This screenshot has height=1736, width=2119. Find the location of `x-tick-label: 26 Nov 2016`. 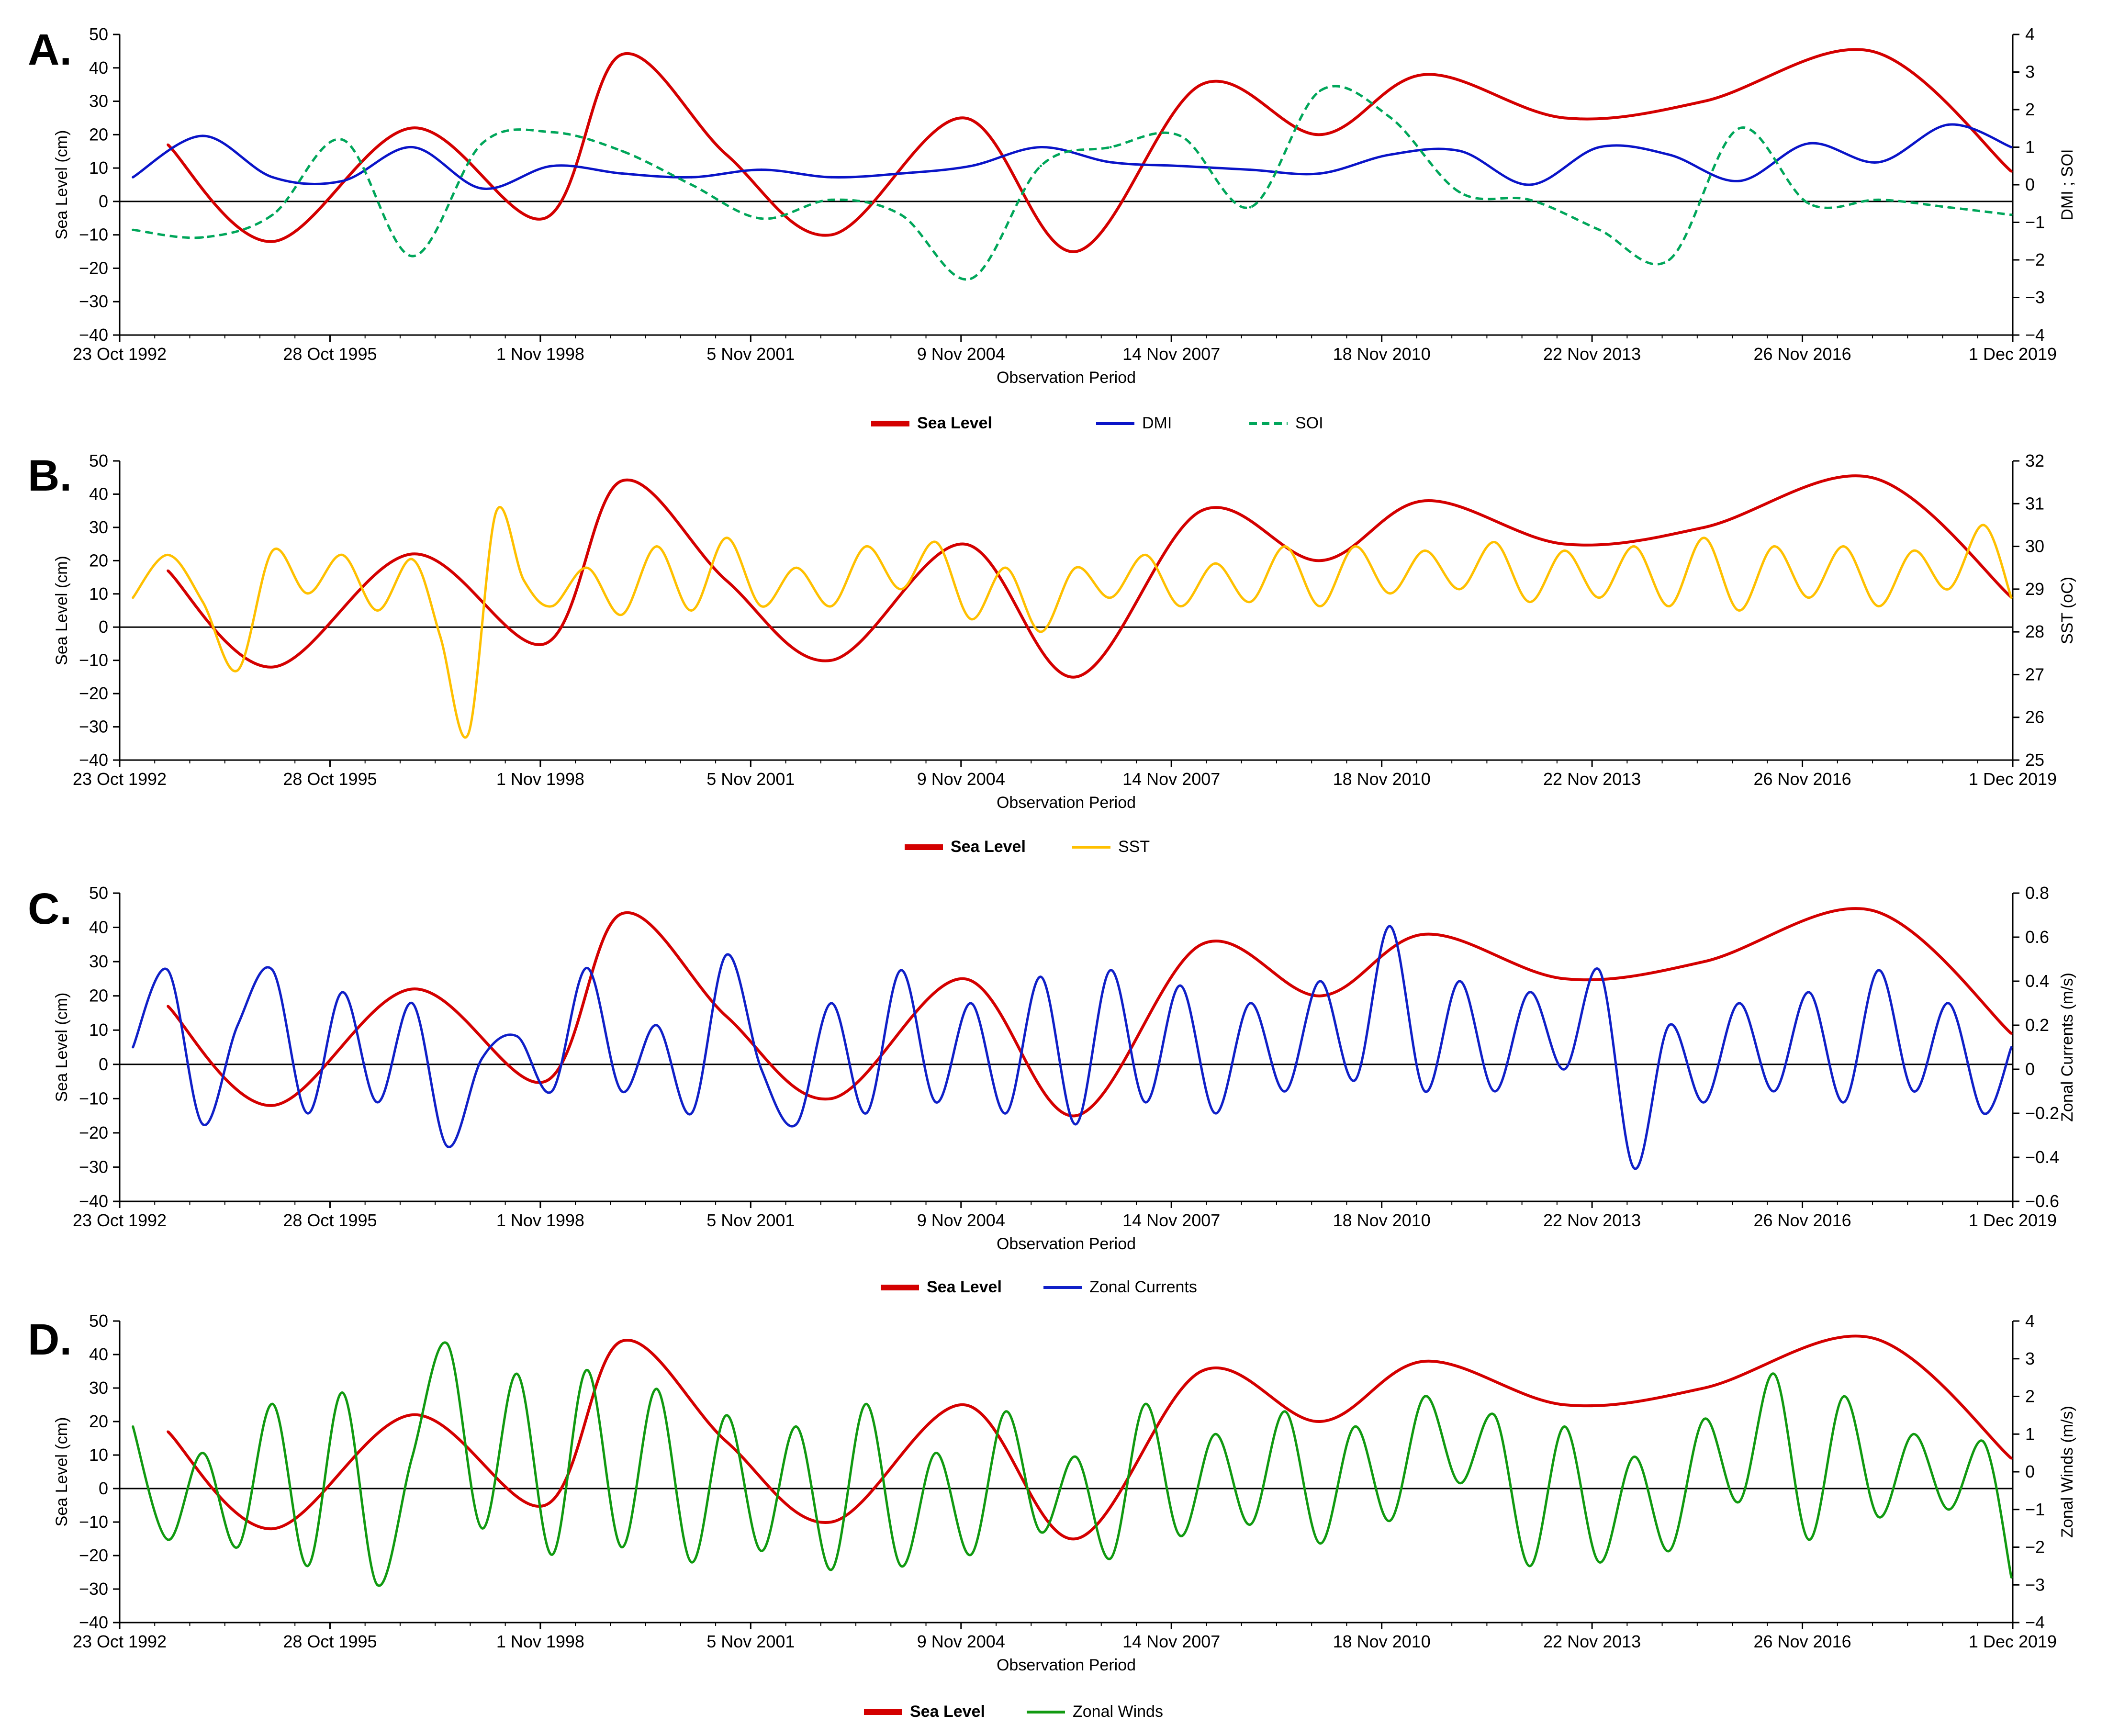

x-tick-label: 26 Nov 2016 is located at coordinates (1802, 354).